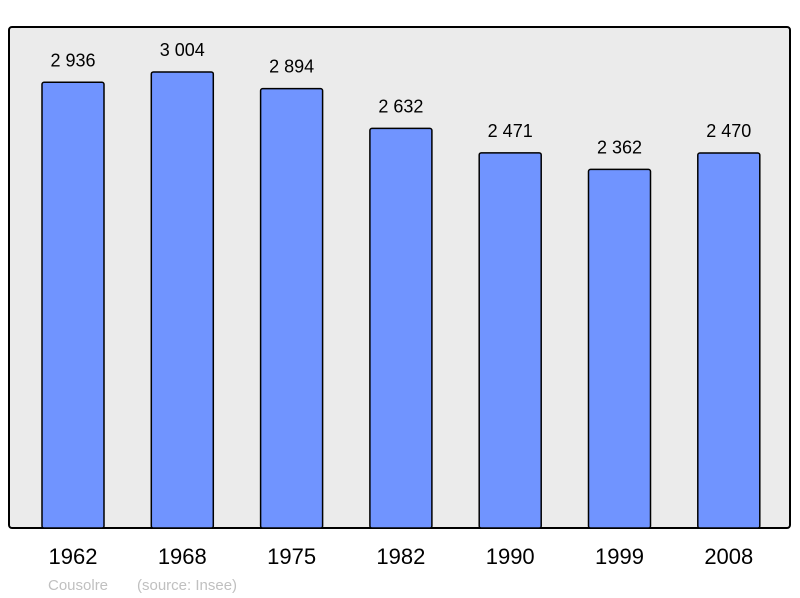  I want to click on x-tick-label-1990: 1990, so click(510, 556).